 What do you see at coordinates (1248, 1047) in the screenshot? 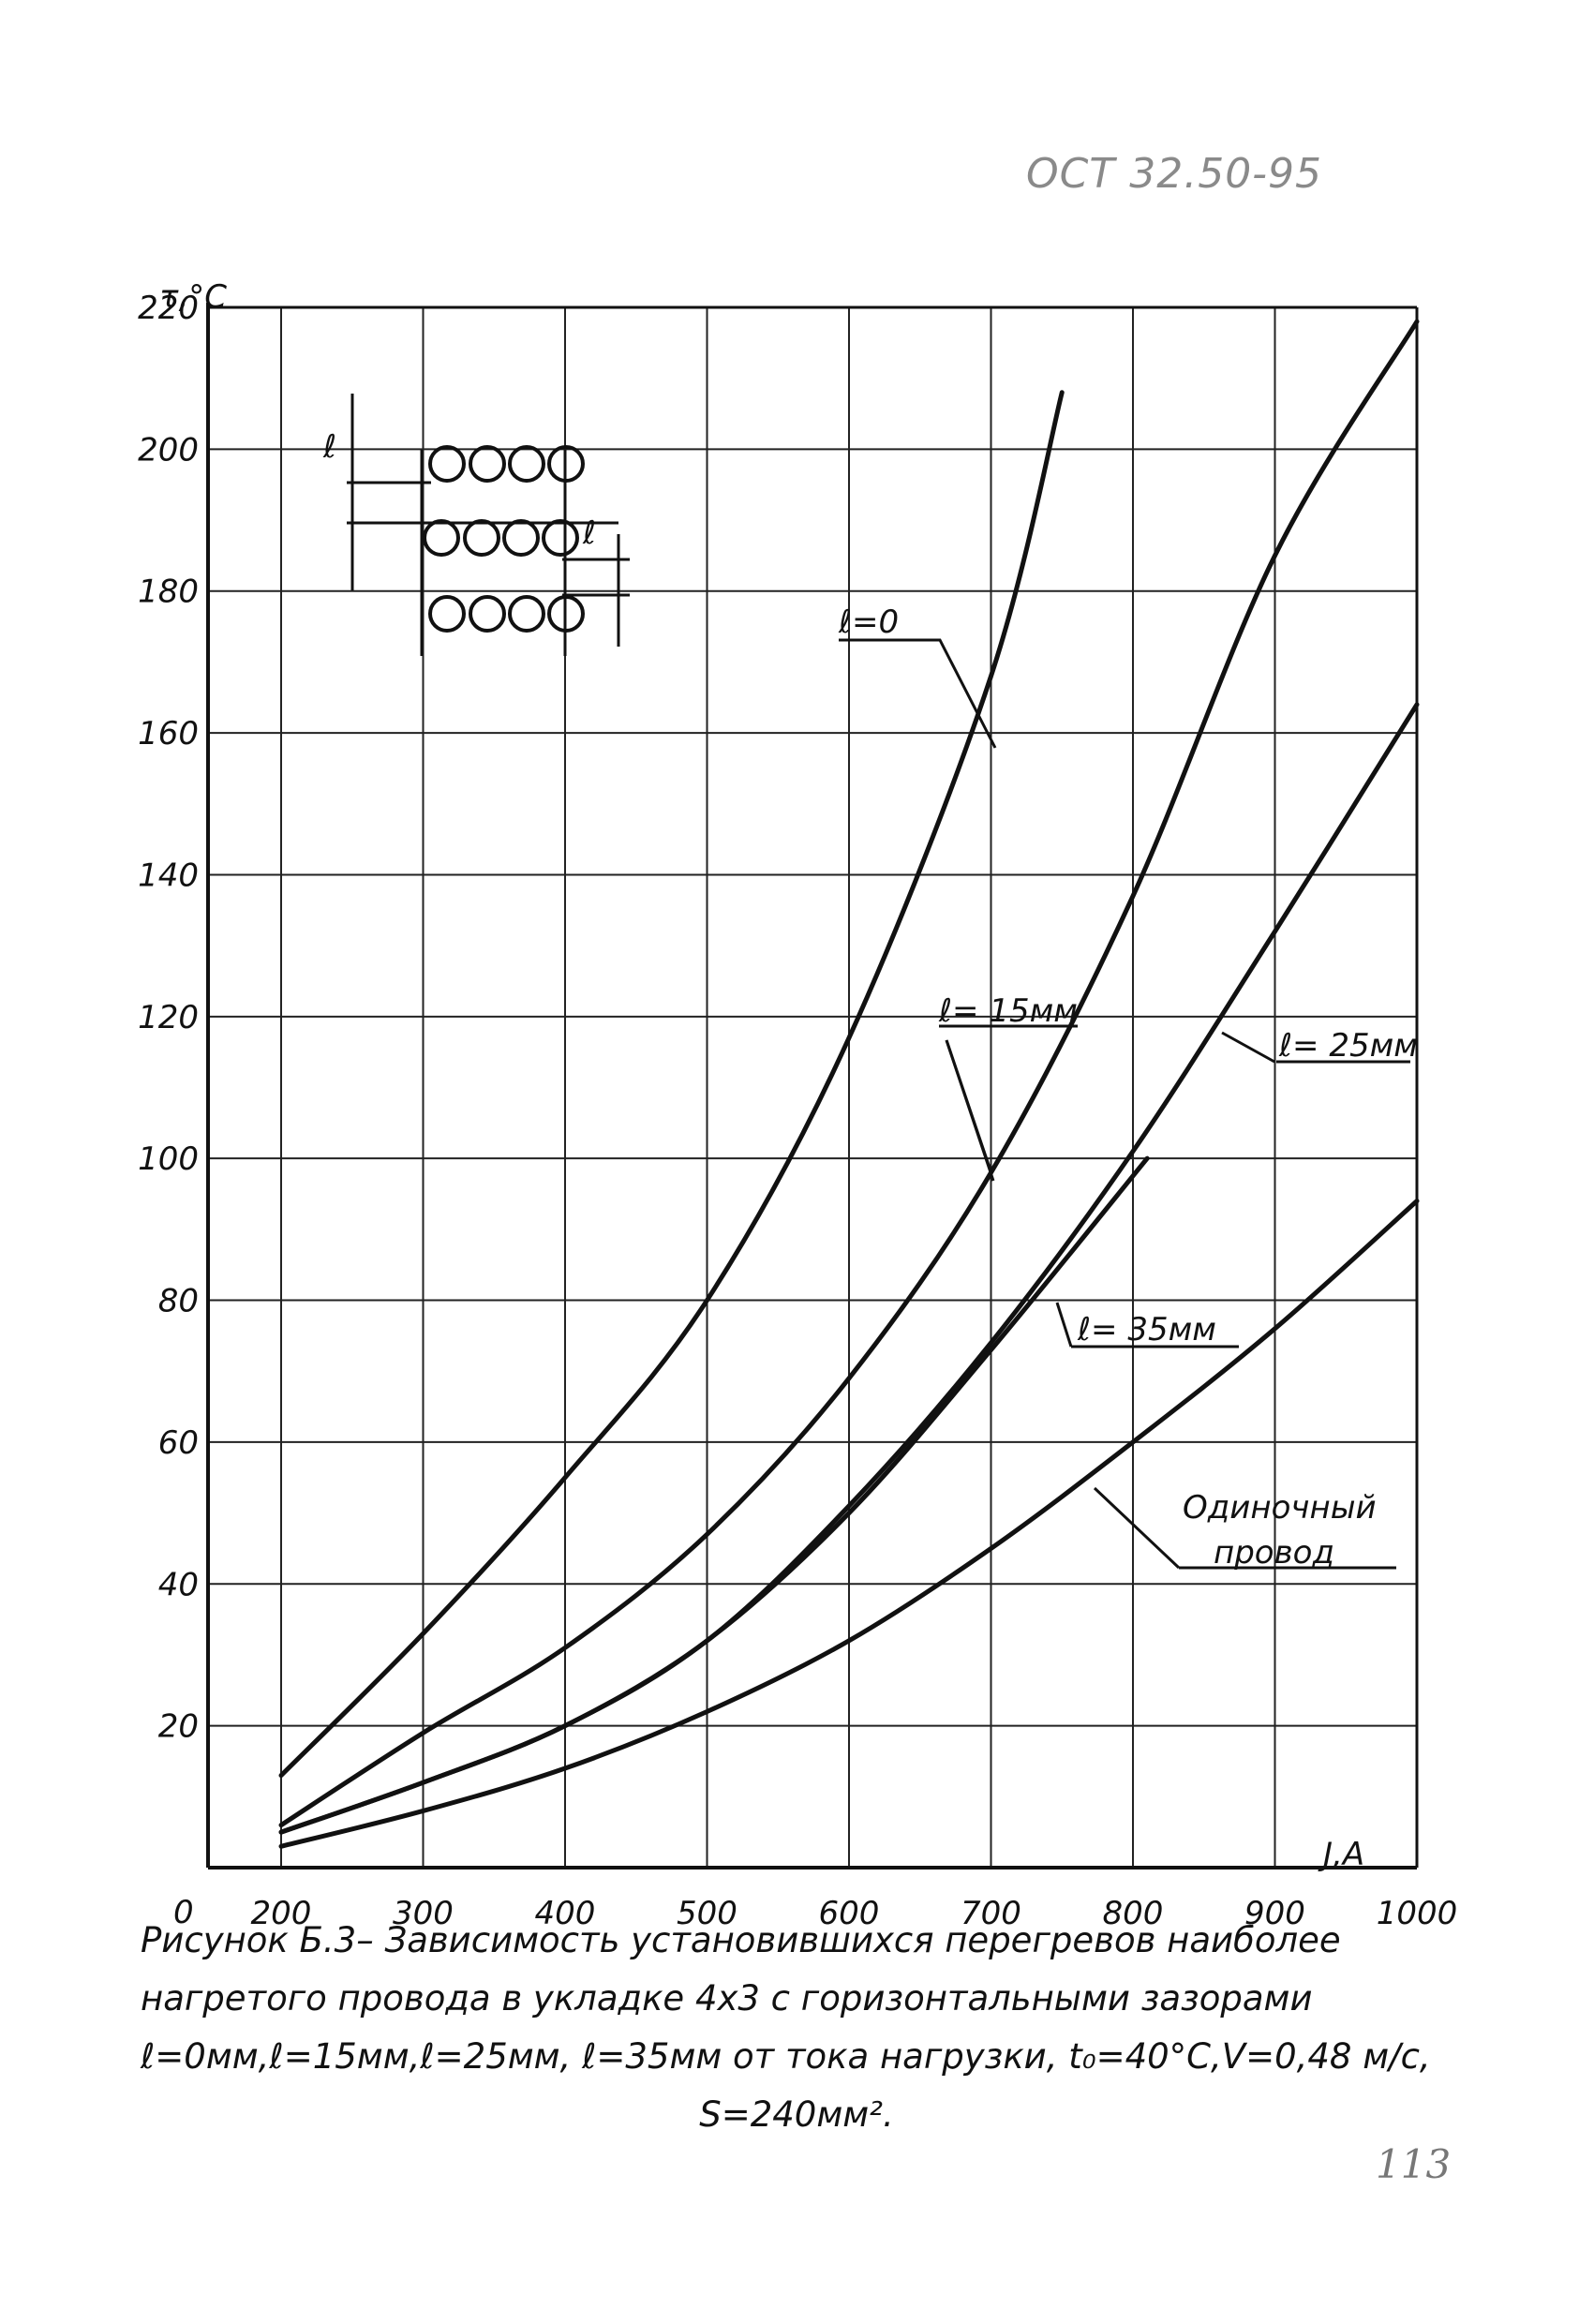
I see `leader-l25` at bounding box center [1248, 1047].